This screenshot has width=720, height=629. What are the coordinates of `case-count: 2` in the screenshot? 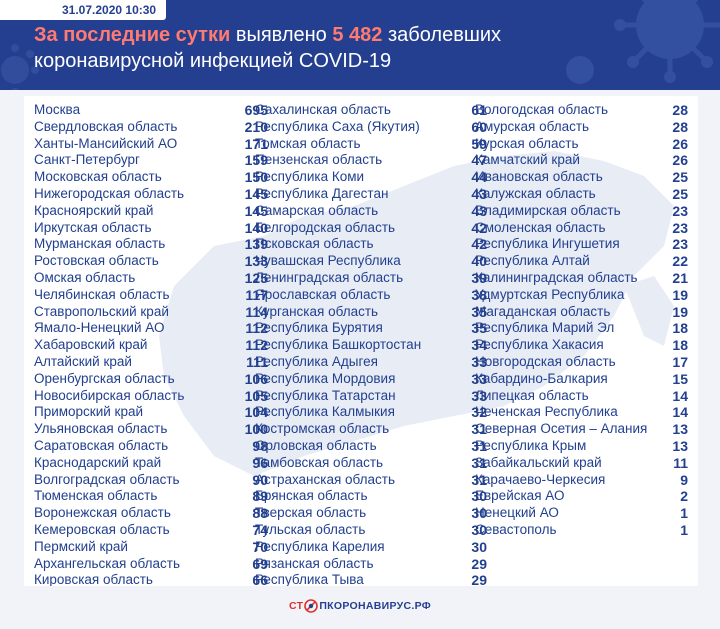 It's located at (684, 496).